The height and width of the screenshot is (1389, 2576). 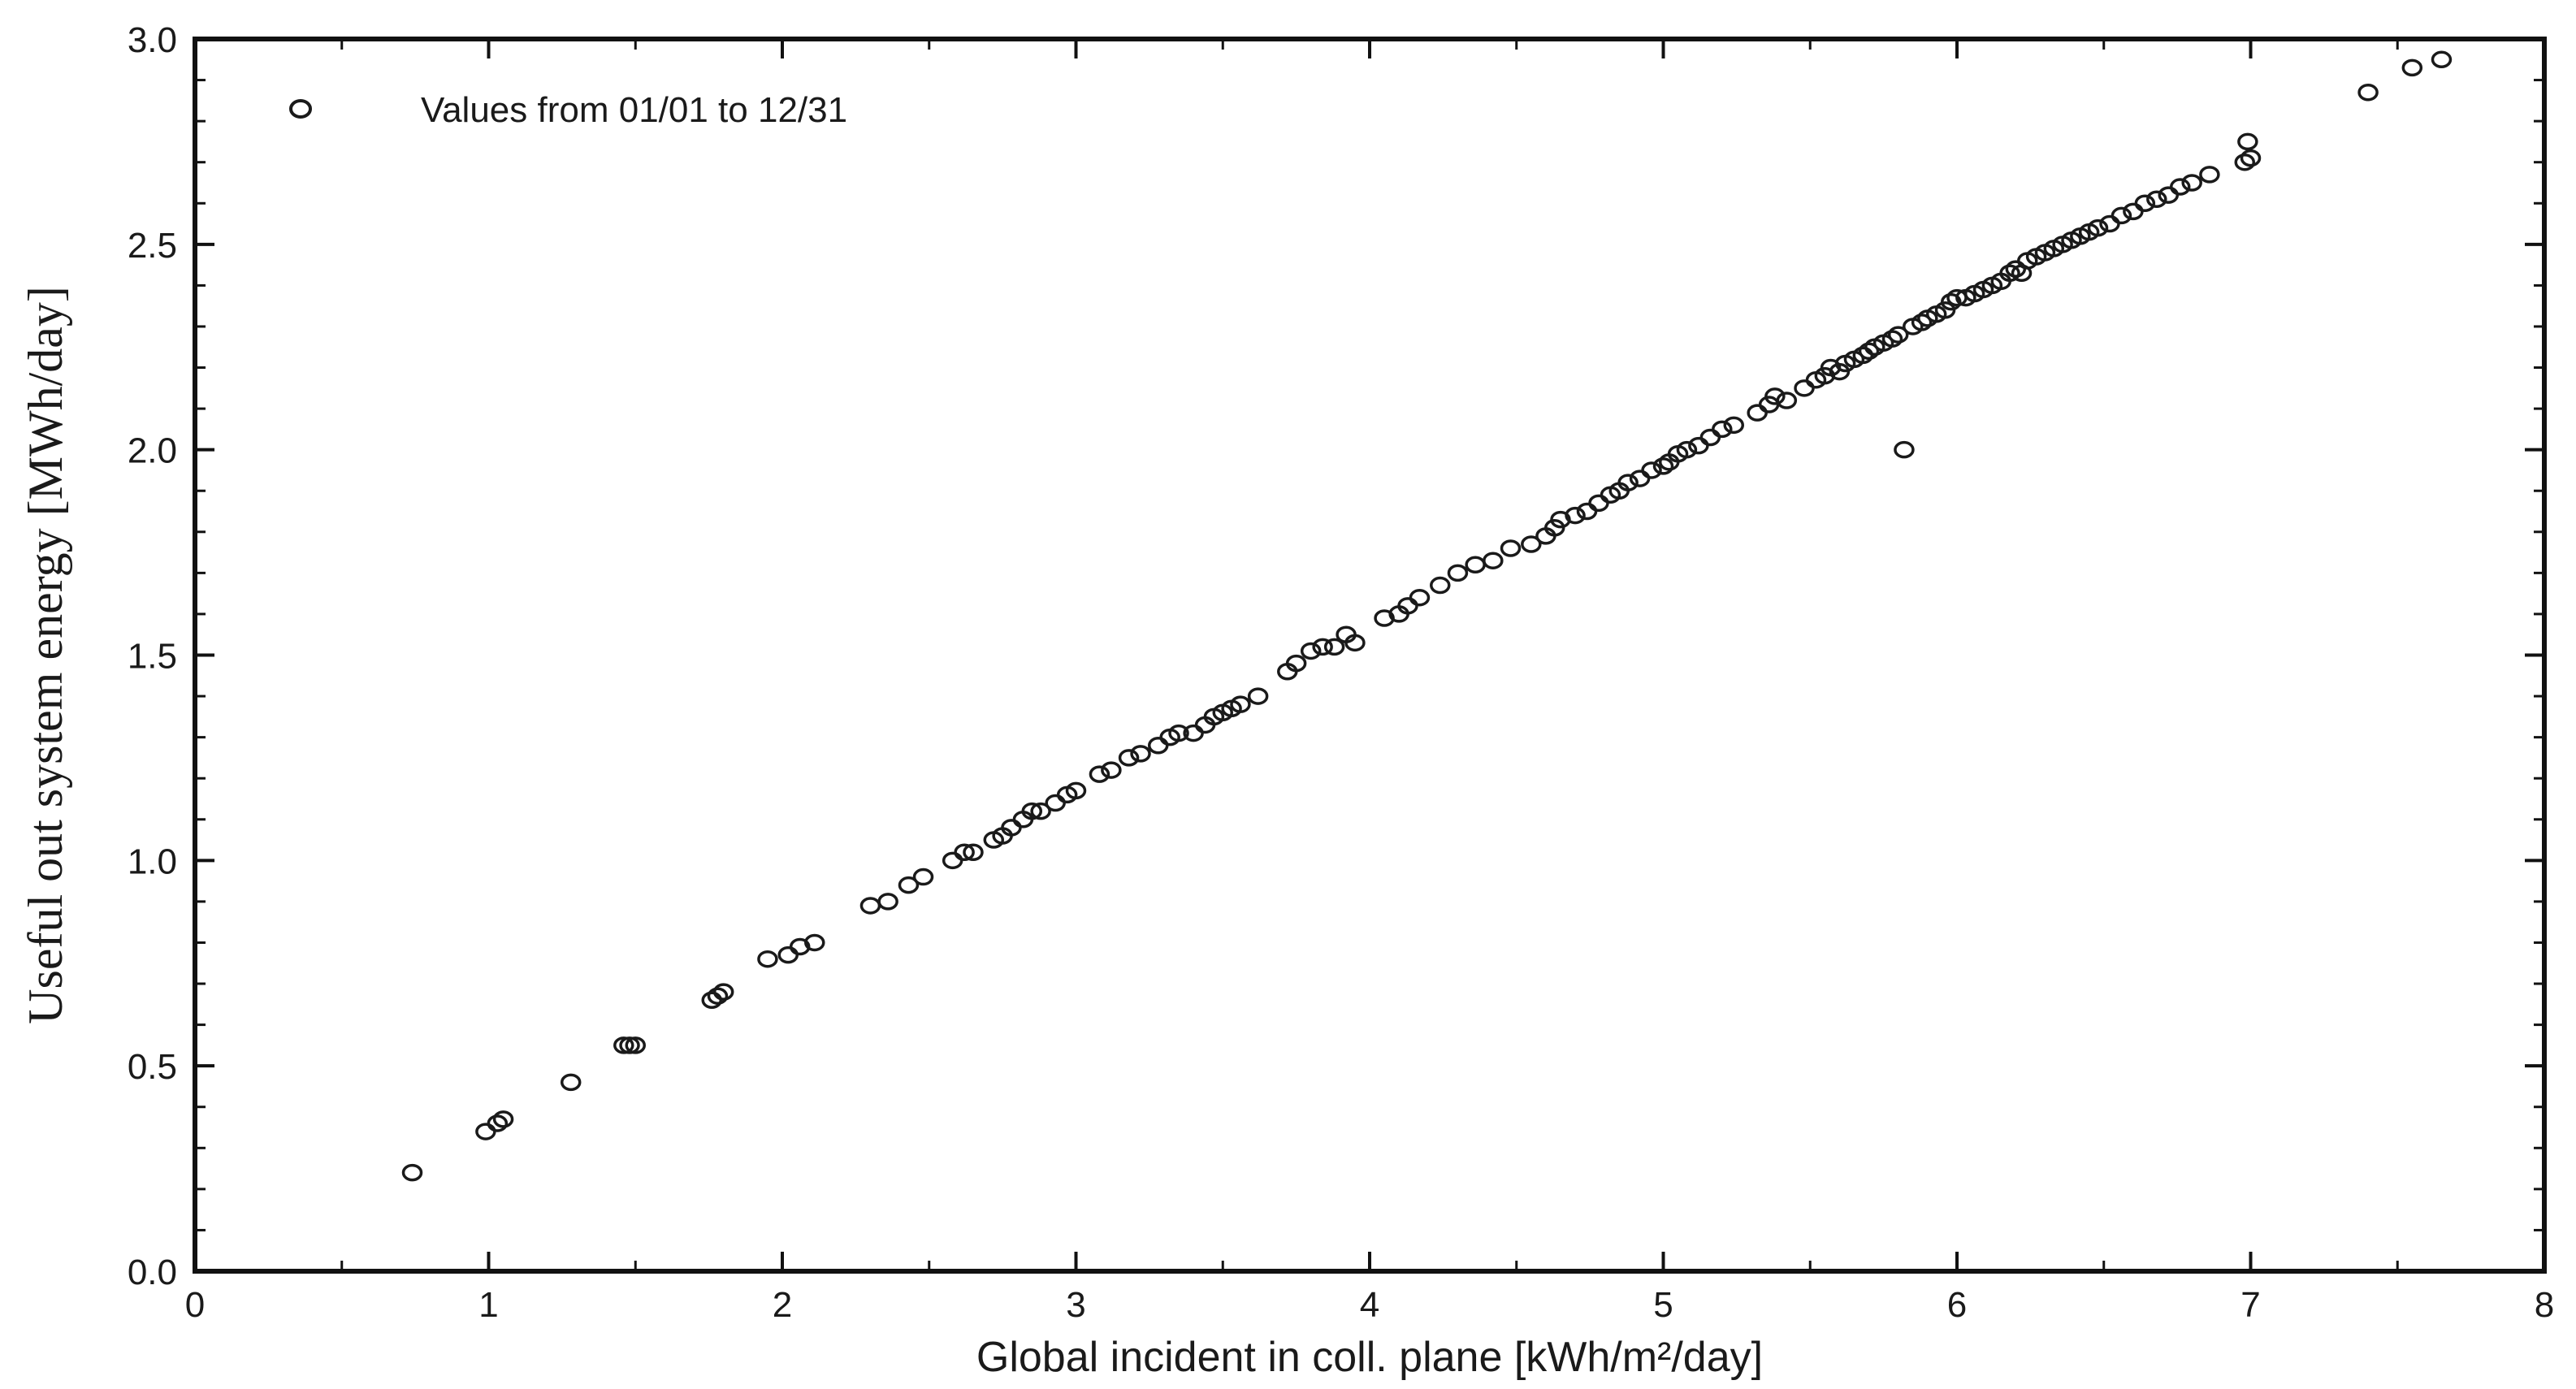 I want to click on y-tick-label: 3.0, so click(x=152, y=40).